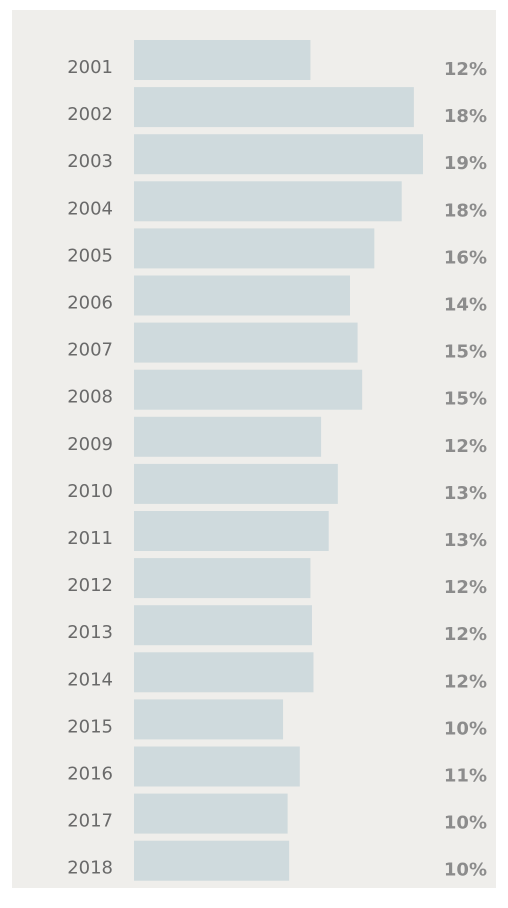 This screenshot has height=908, width=508. I want to click on value-label: 14%, so click(465, 305).